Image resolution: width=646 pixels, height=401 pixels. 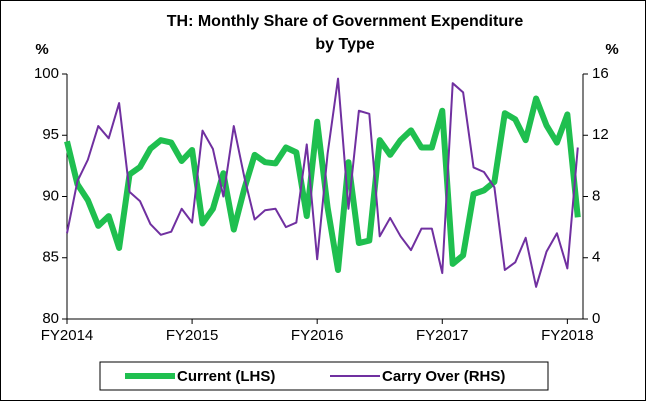 I want to click on y2-tick-label: 0, so click(x=596, y=318).